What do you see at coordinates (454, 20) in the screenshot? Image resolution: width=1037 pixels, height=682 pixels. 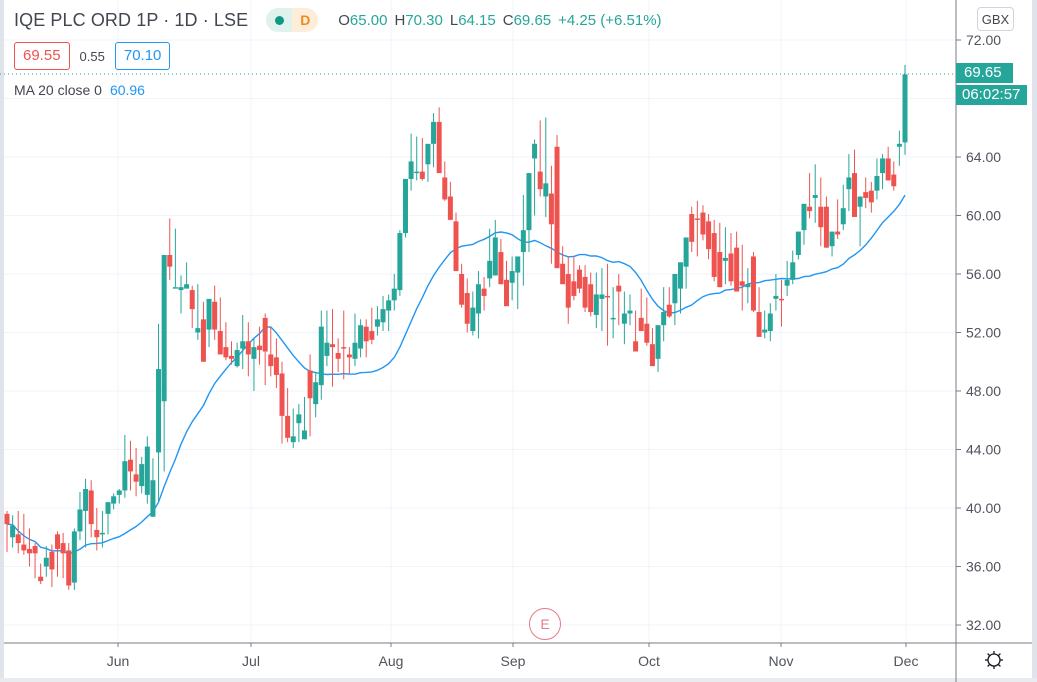 I see `low-label: L` at bounding box center [454, 20].